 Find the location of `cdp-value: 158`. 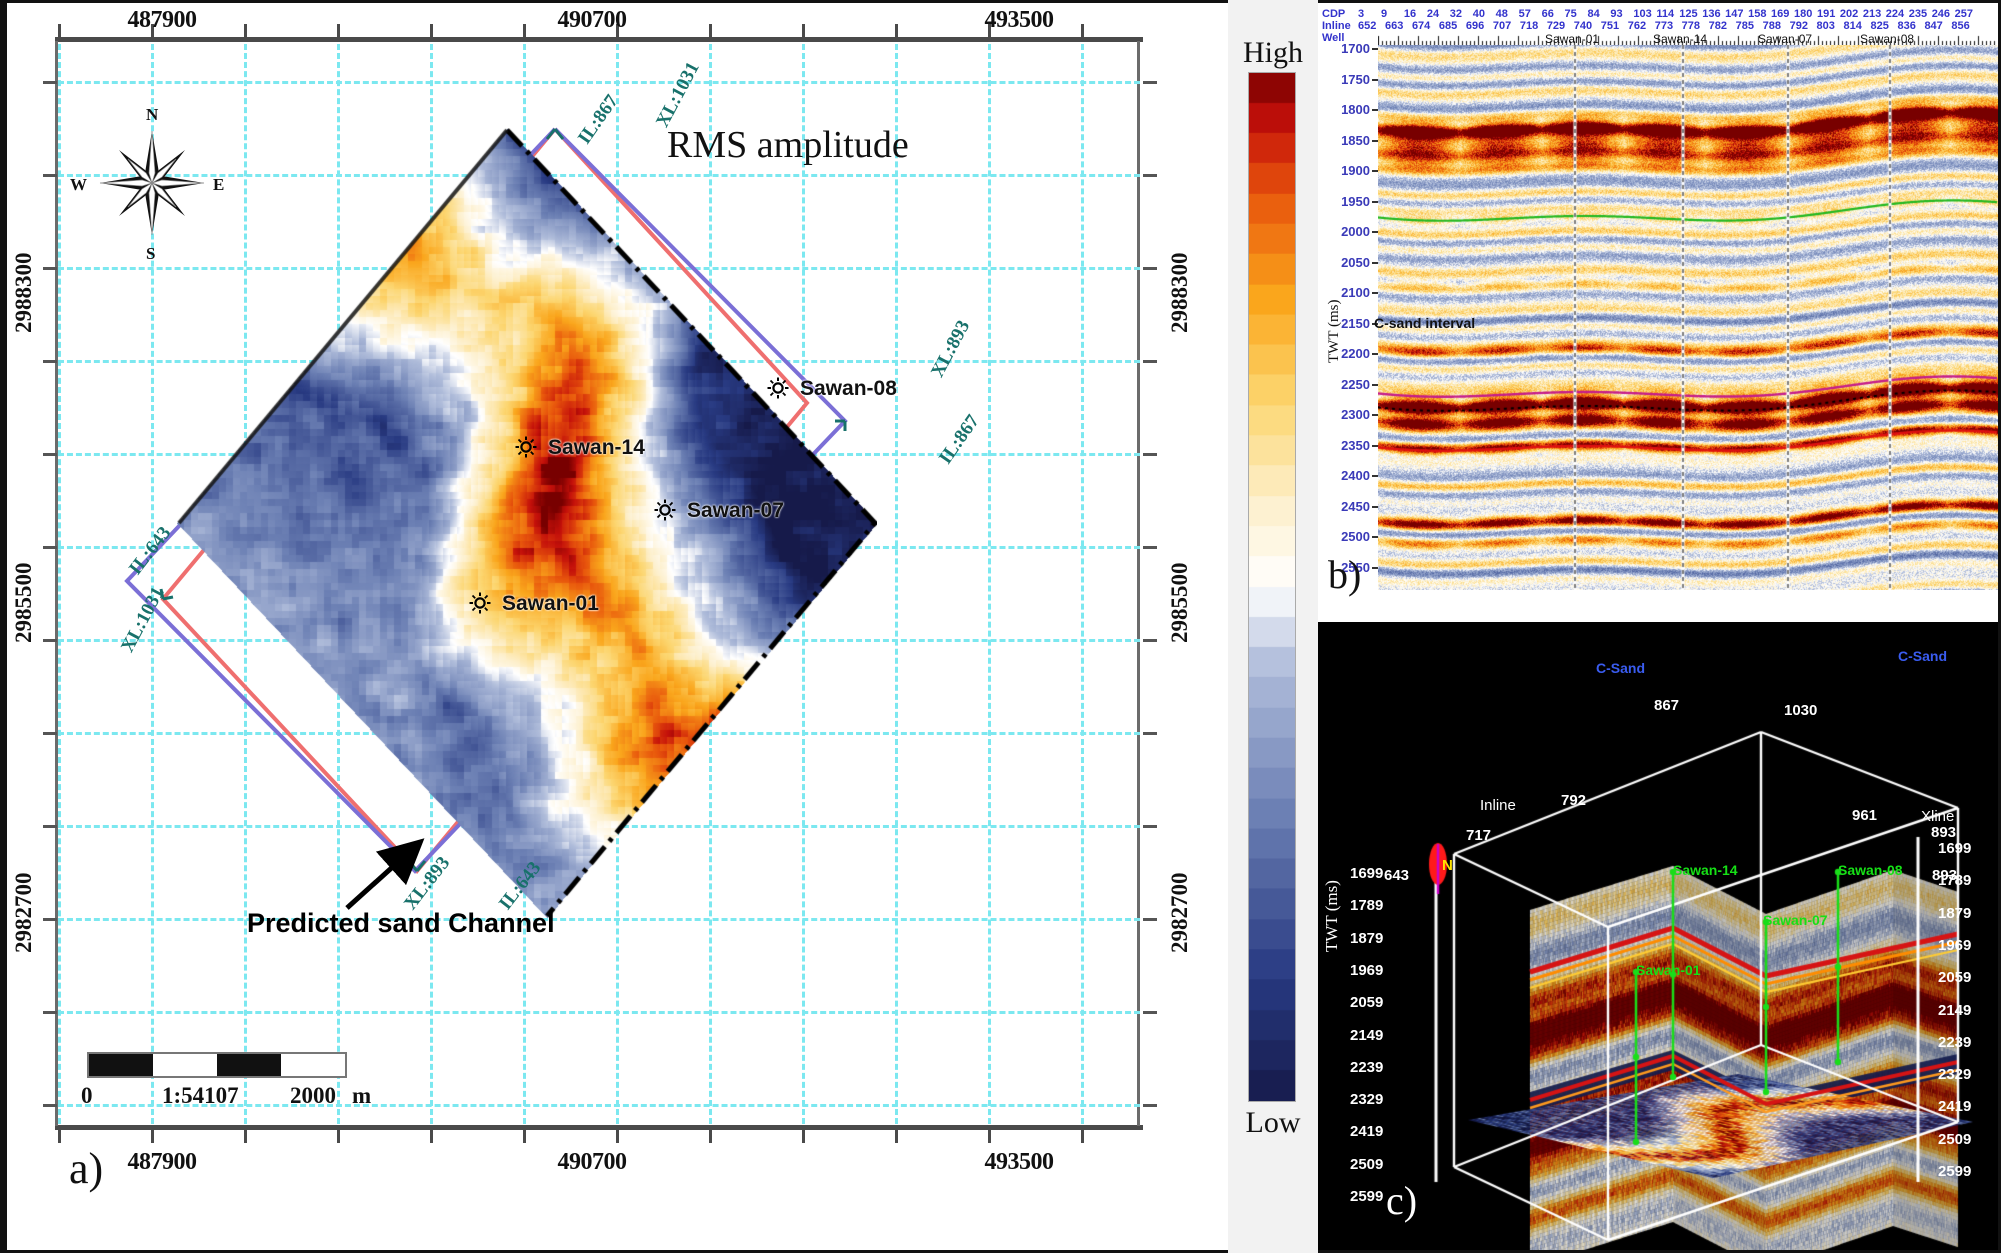

cdp-value: 158 is located at coordinates (1757, 14).